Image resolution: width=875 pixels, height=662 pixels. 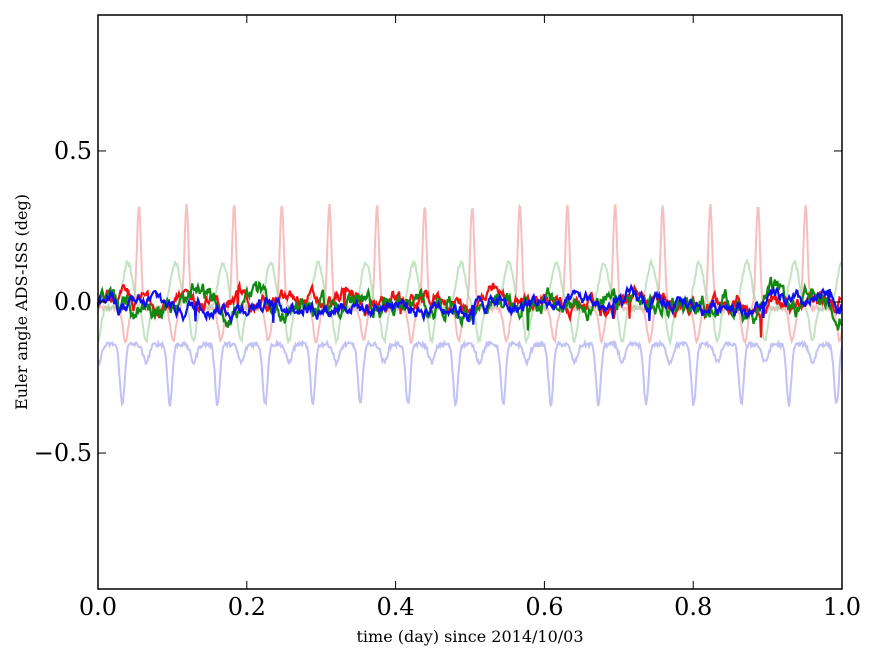 I want to click on y-tick-label: −0.5, so click(x=63, y=453).